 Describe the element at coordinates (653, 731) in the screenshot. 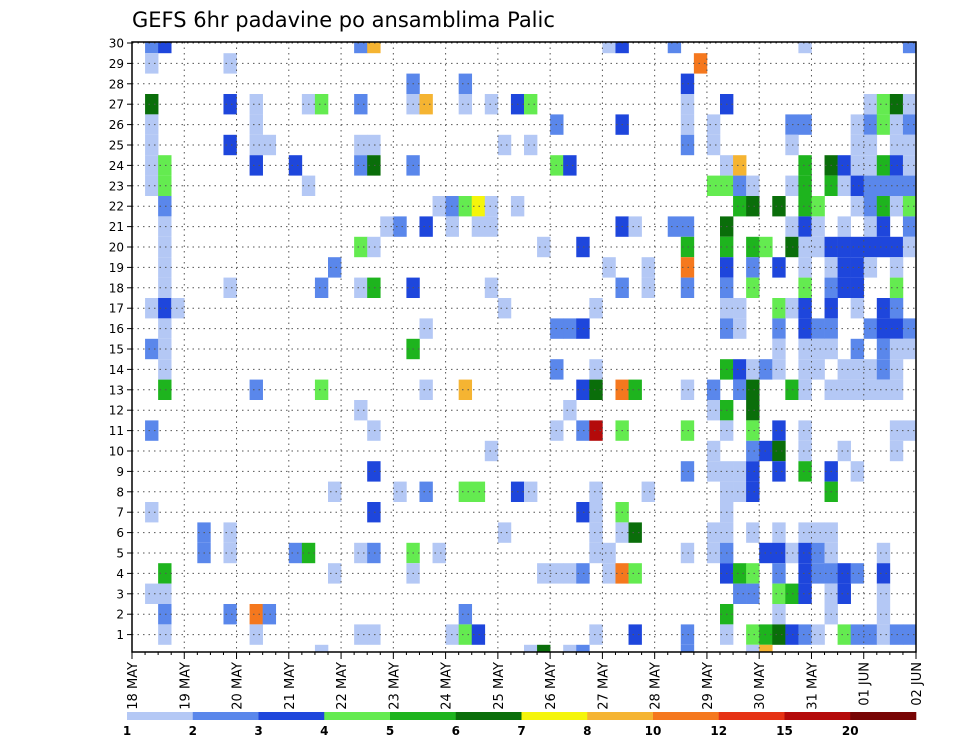

I see `legend-label: 10` at that location.